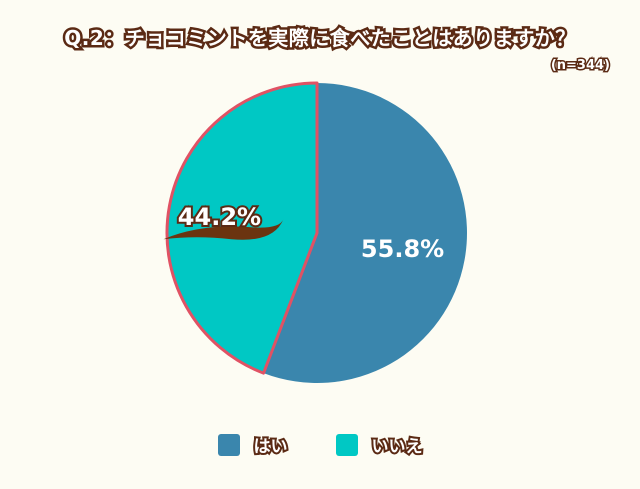 The height and width of the screenshot is (489, 640). Describe the element at coordinates (580, 66) in the screenshot. I see `sample-size-label: (n=344)` at that location.